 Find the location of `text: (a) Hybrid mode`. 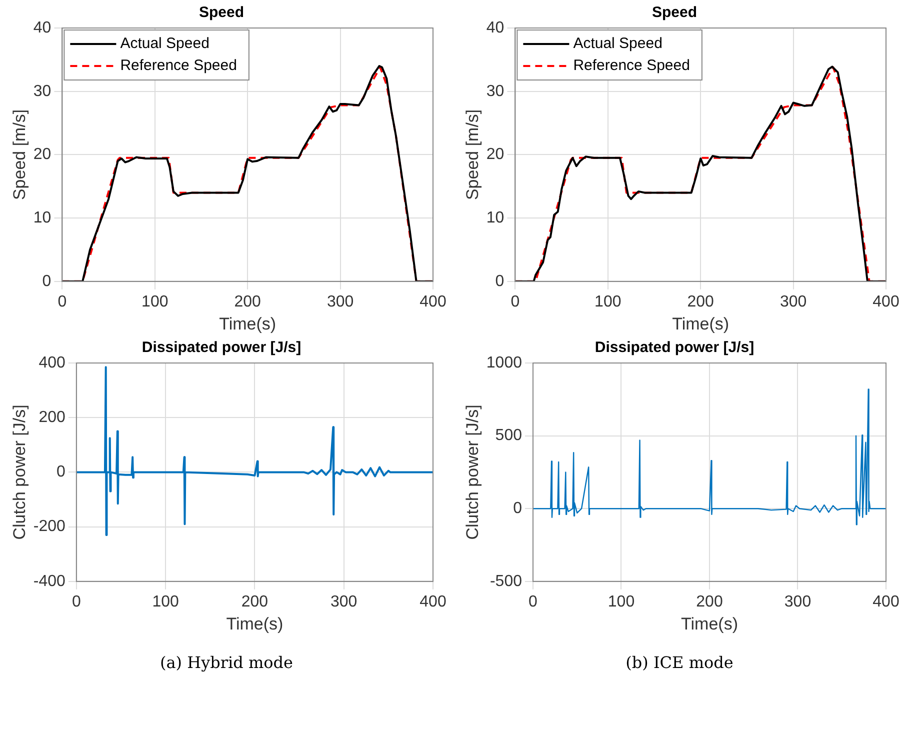

text: (a) Hybrid mode is located at coordinates (226, 662).